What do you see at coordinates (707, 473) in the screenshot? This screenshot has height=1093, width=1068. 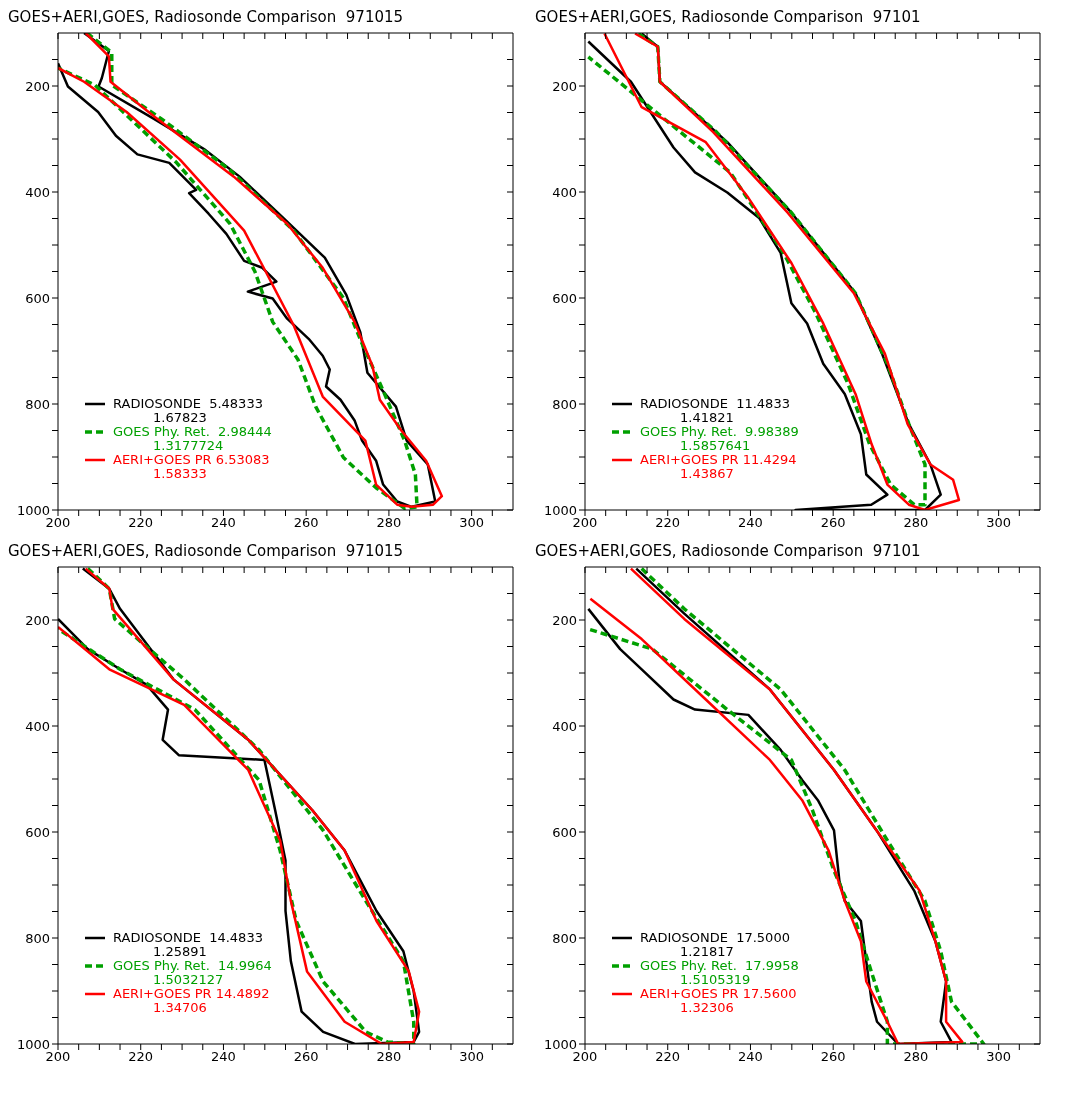 I see `annotation: 1.43867` at bounding box center [707, 473].